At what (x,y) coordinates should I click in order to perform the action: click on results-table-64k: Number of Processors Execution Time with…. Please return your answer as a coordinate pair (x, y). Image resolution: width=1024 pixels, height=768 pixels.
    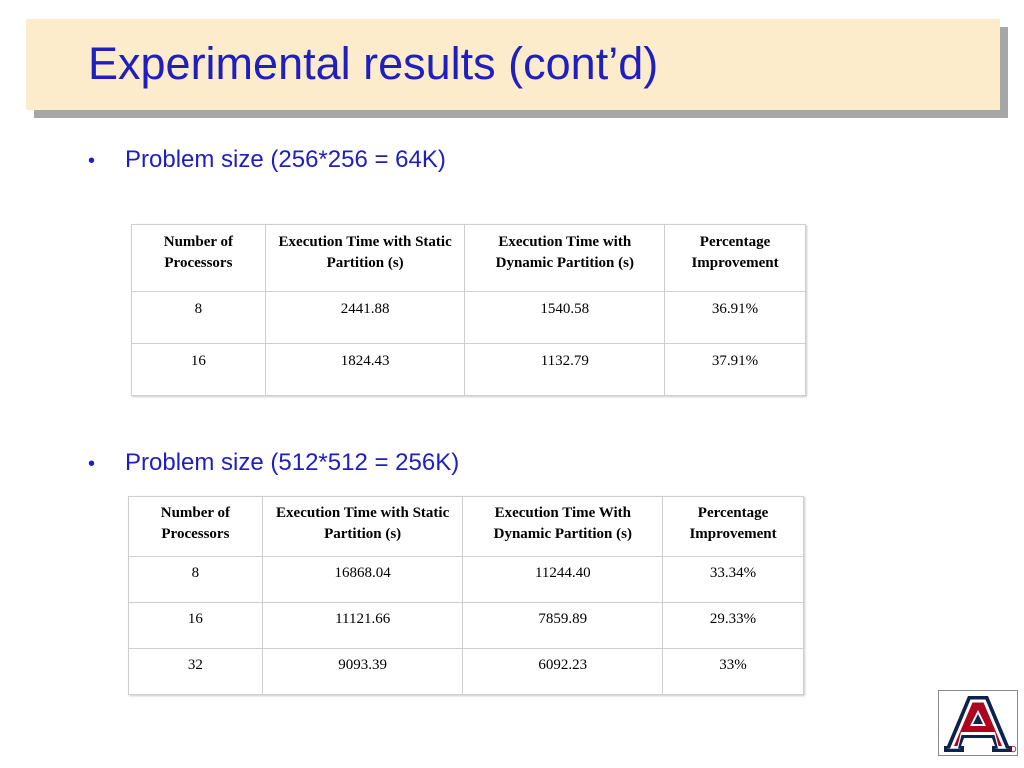
    Looking at the image, I should click on (468, 310).